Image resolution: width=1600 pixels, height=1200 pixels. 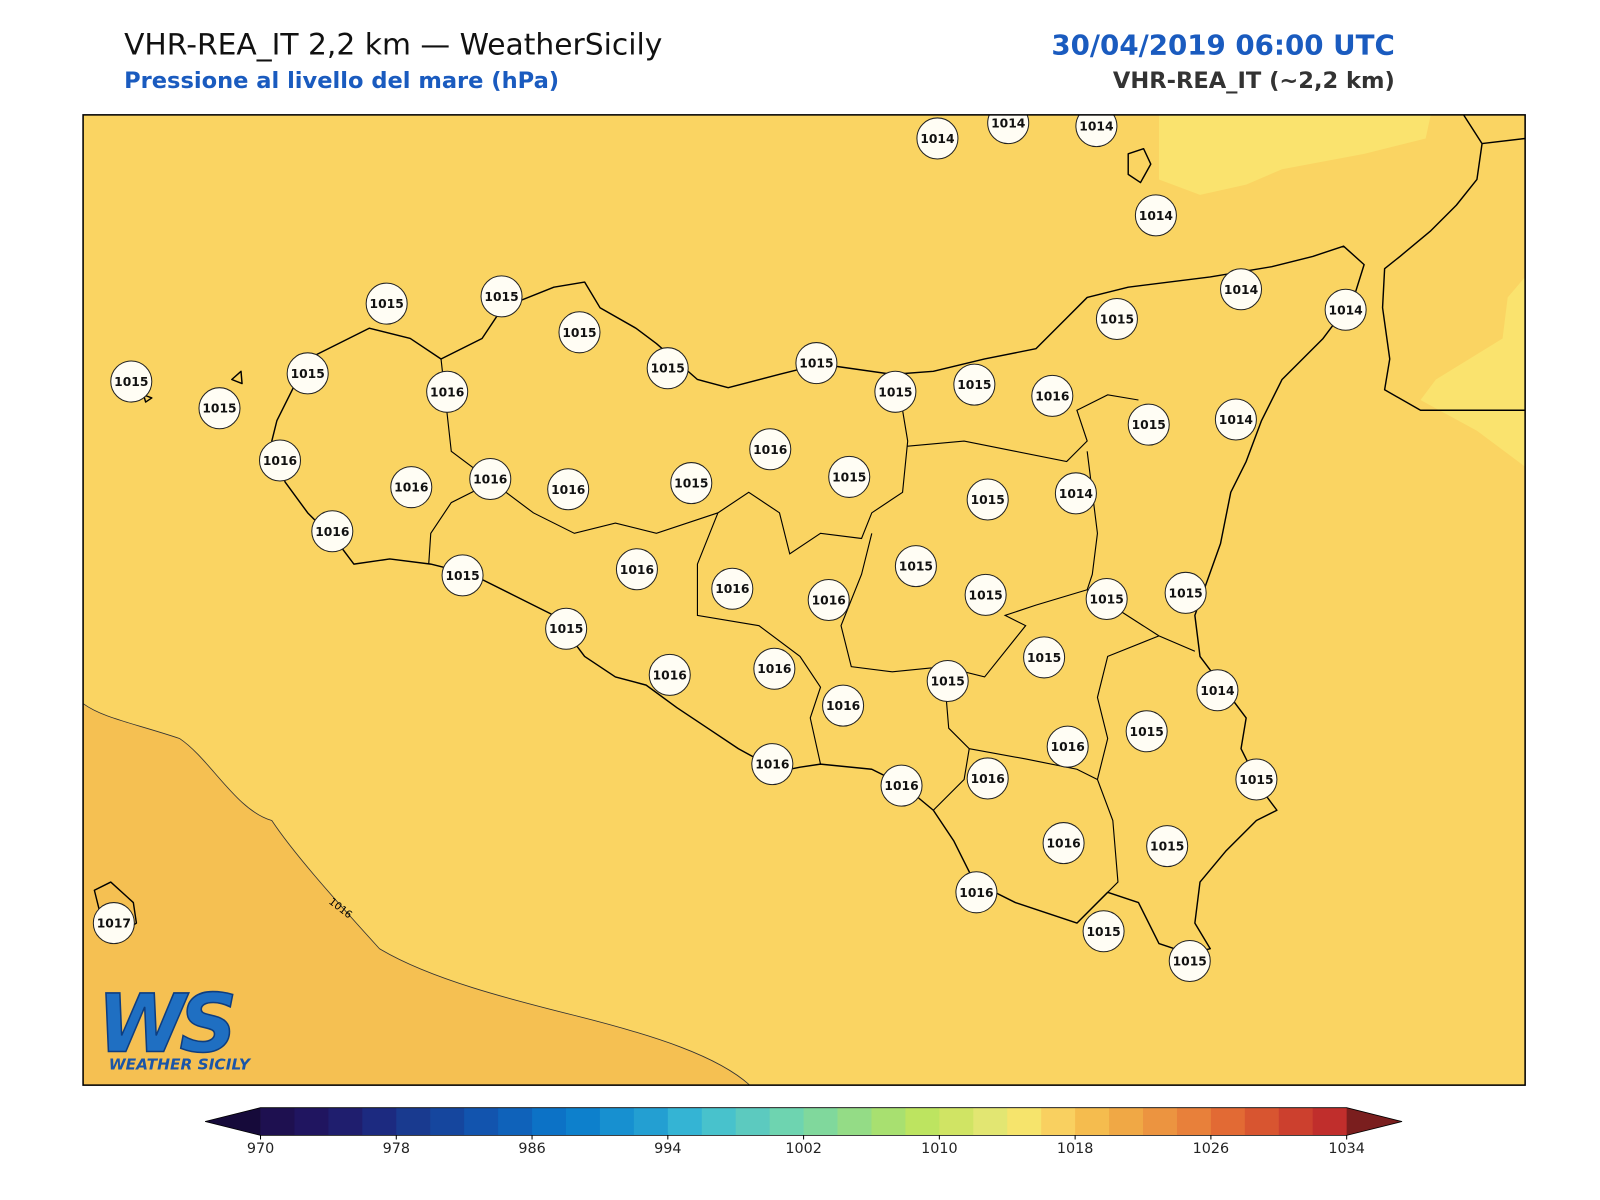 What do you see at coordinates (393, 44) in the screenshot?
I see `title: VHR-REA_IT 2,2 km — WeatherSicily` at bounding box center [393, 44].